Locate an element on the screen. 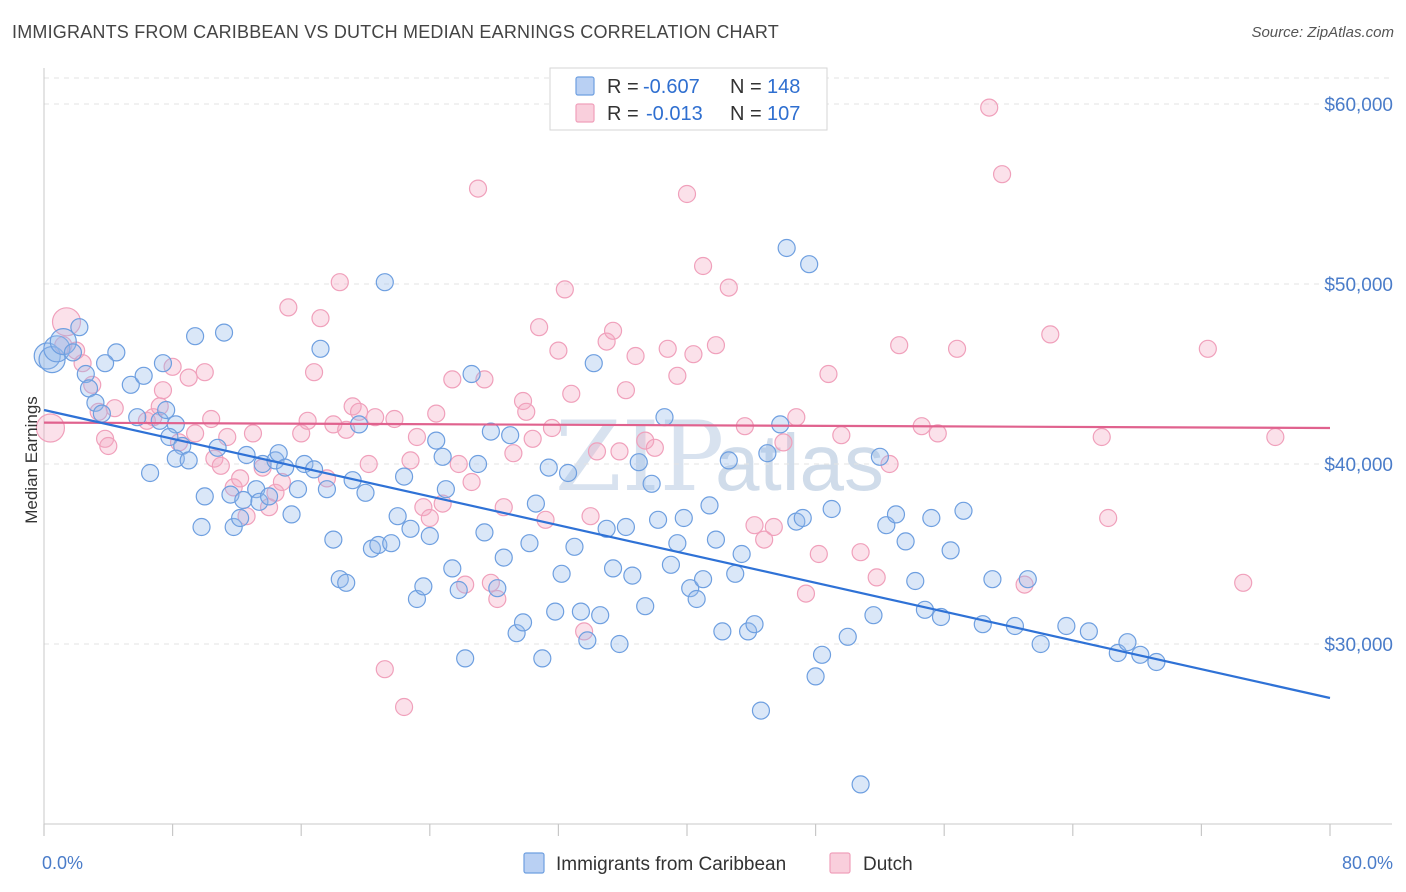 The height and width of the screenshot is (892, 1406). dutch-trend-line is located at coordinates (687, 425).